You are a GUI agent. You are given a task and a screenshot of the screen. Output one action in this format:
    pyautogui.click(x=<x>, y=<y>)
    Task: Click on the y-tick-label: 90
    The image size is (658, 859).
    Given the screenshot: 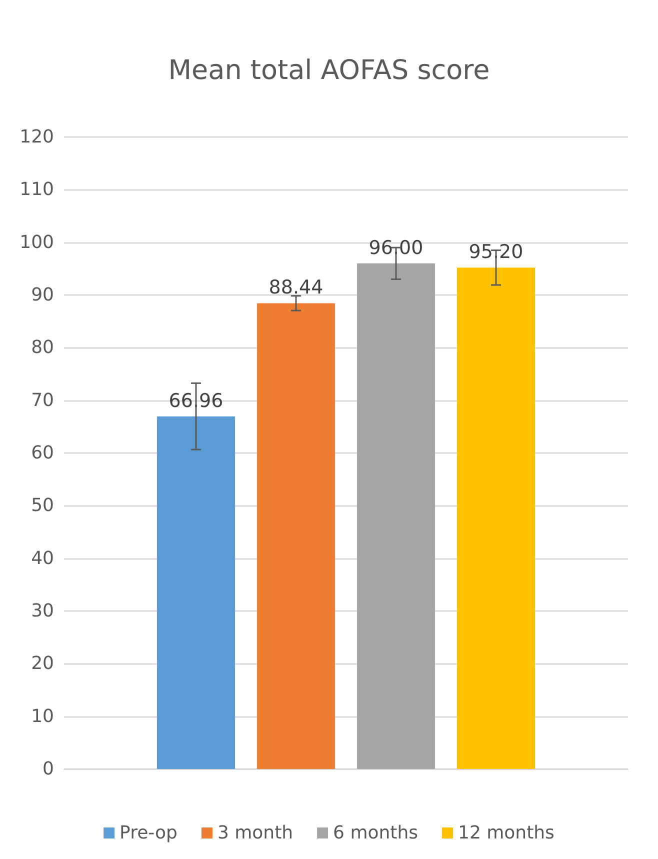 What is the action you would take?
    pyautogui.click(x=42, y=295)
    